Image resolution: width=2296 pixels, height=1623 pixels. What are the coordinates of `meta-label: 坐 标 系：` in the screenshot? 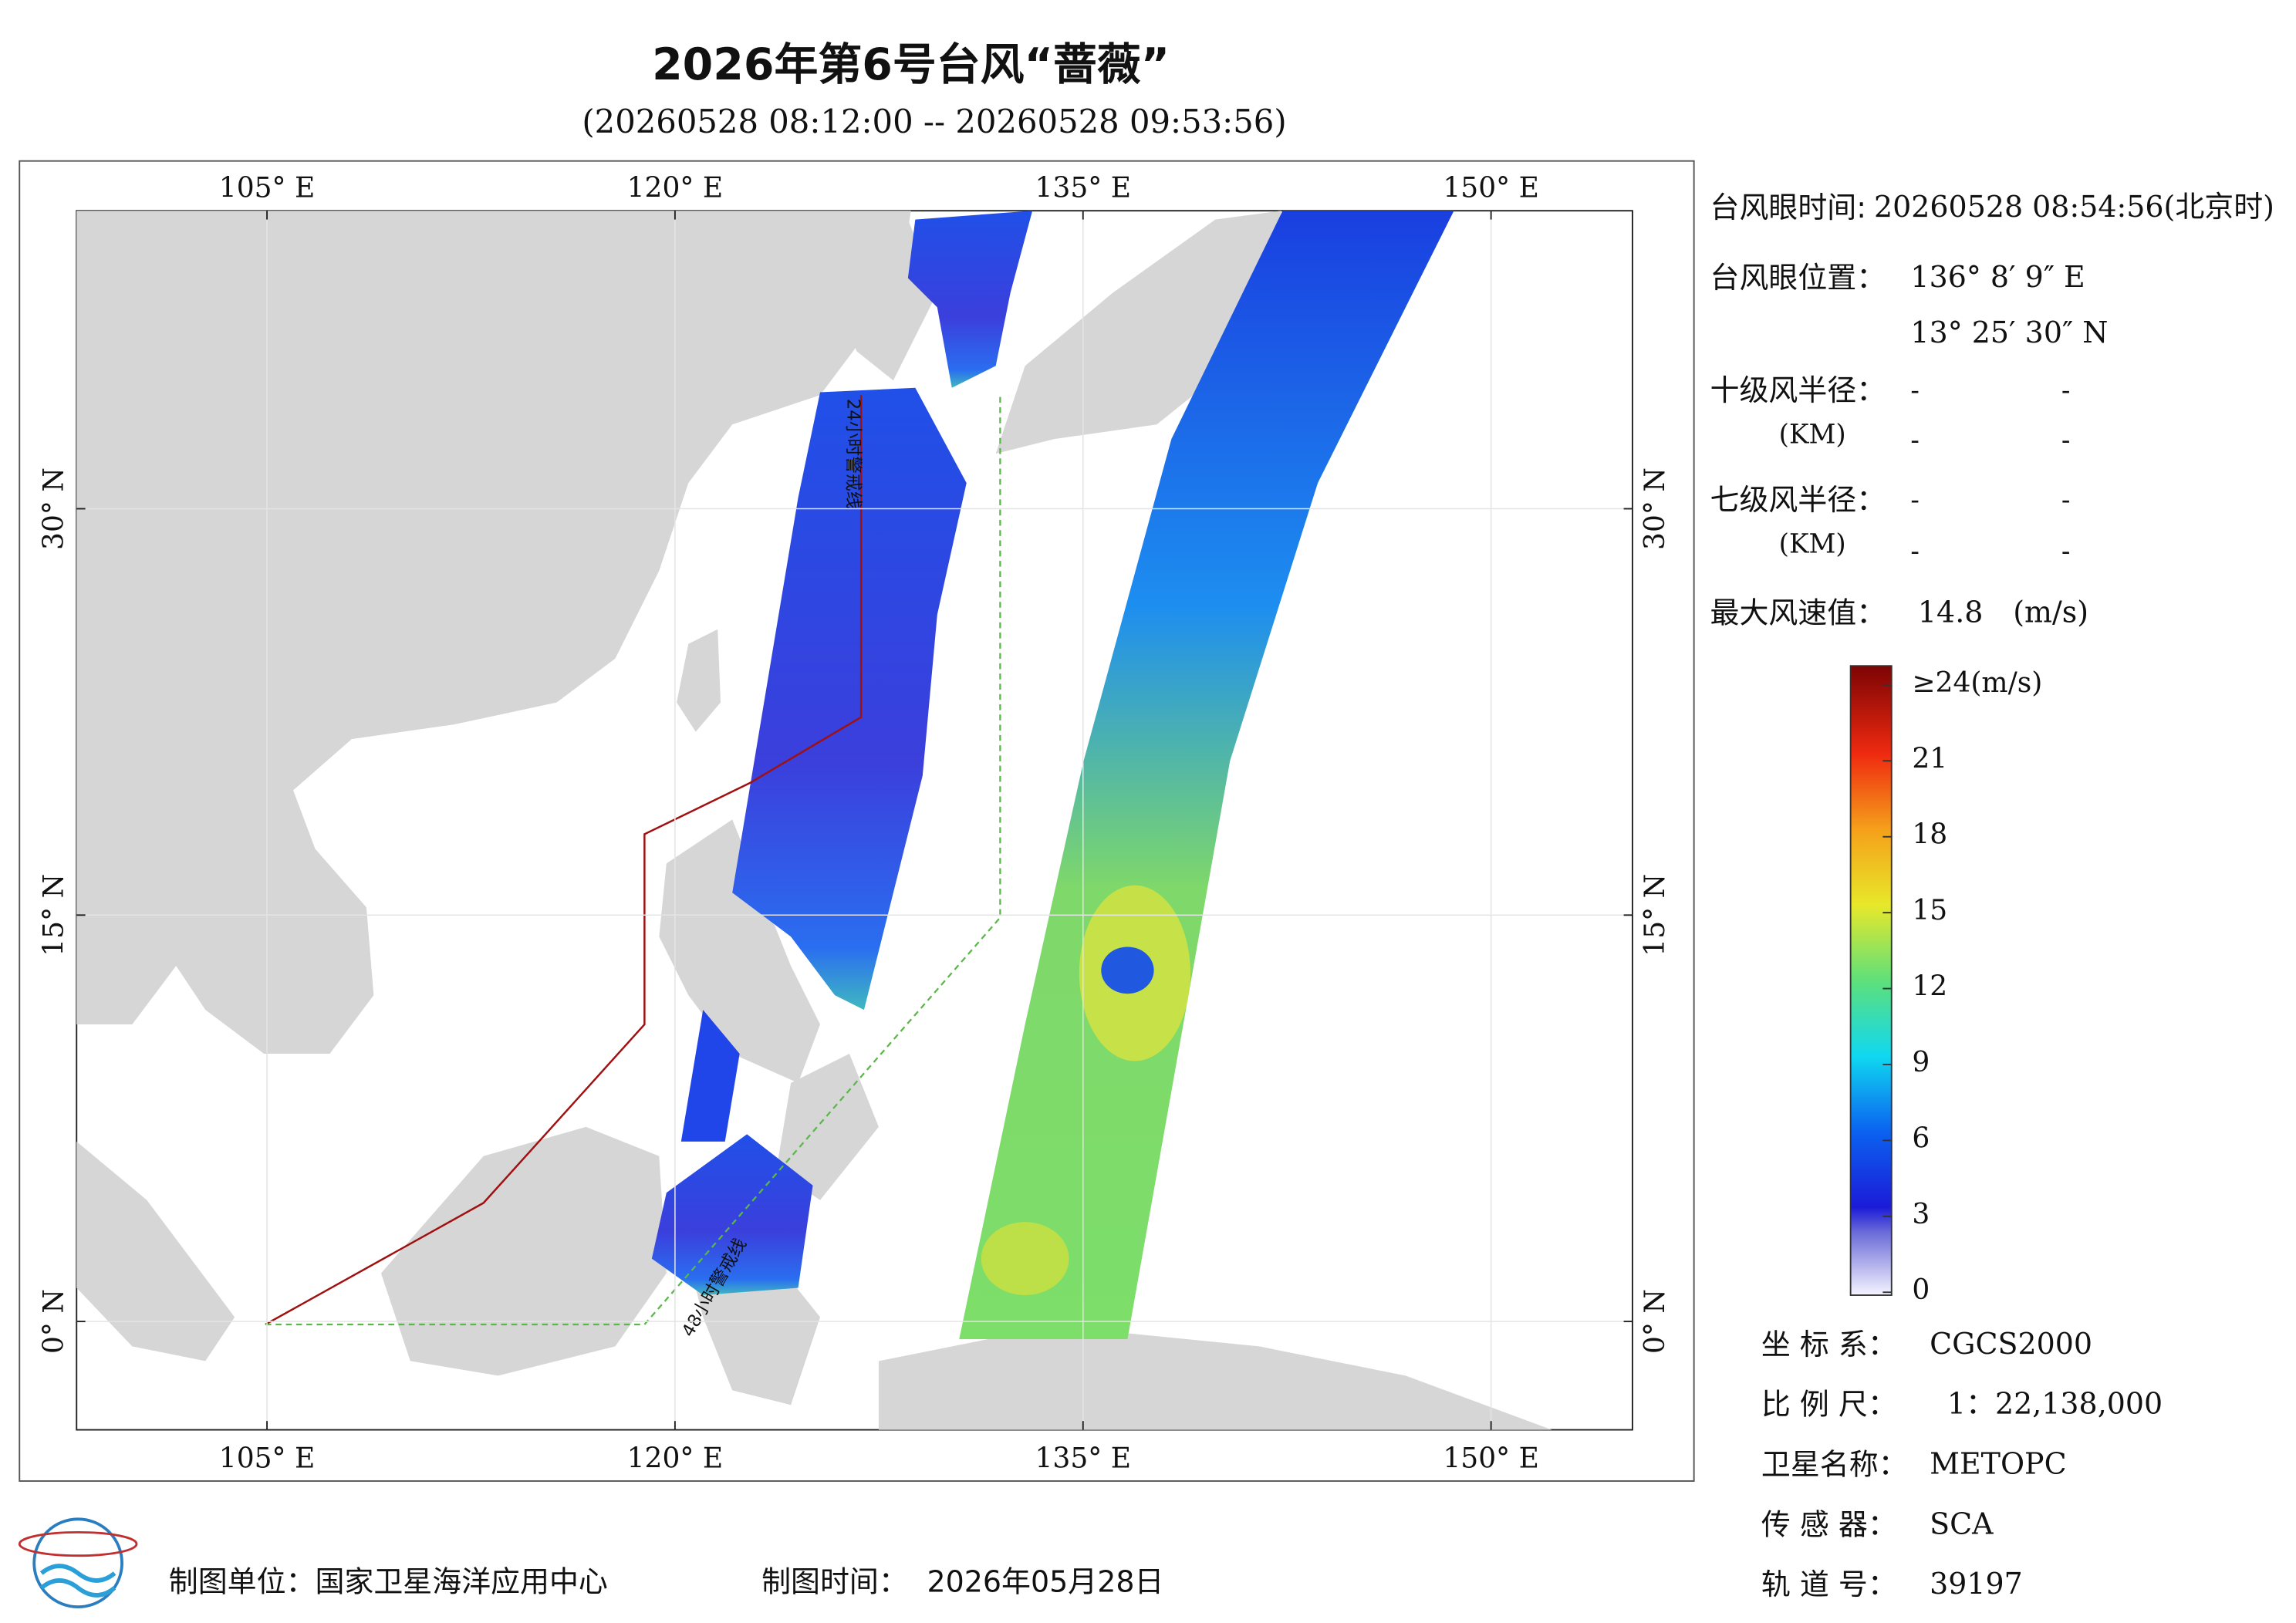 It's located at (1829, 1344).